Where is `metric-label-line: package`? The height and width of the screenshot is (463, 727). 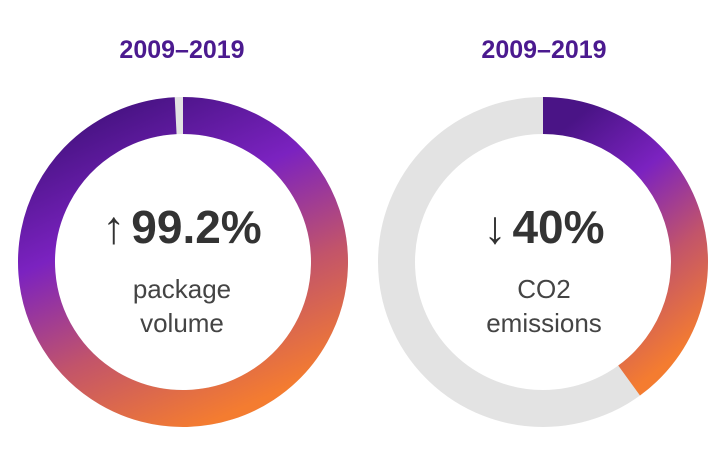 metric-label-line: package is located at coordinates (182, 289).